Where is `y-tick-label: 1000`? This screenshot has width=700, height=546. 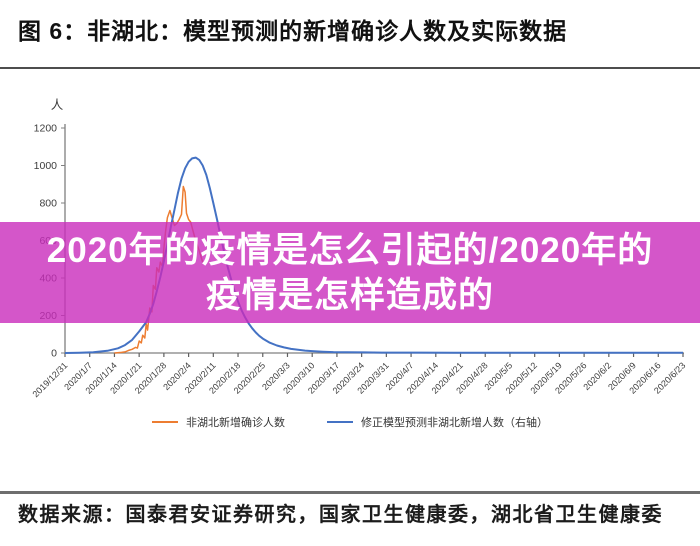 y-tick-label: 1000 is located at coordinates (46, 166).